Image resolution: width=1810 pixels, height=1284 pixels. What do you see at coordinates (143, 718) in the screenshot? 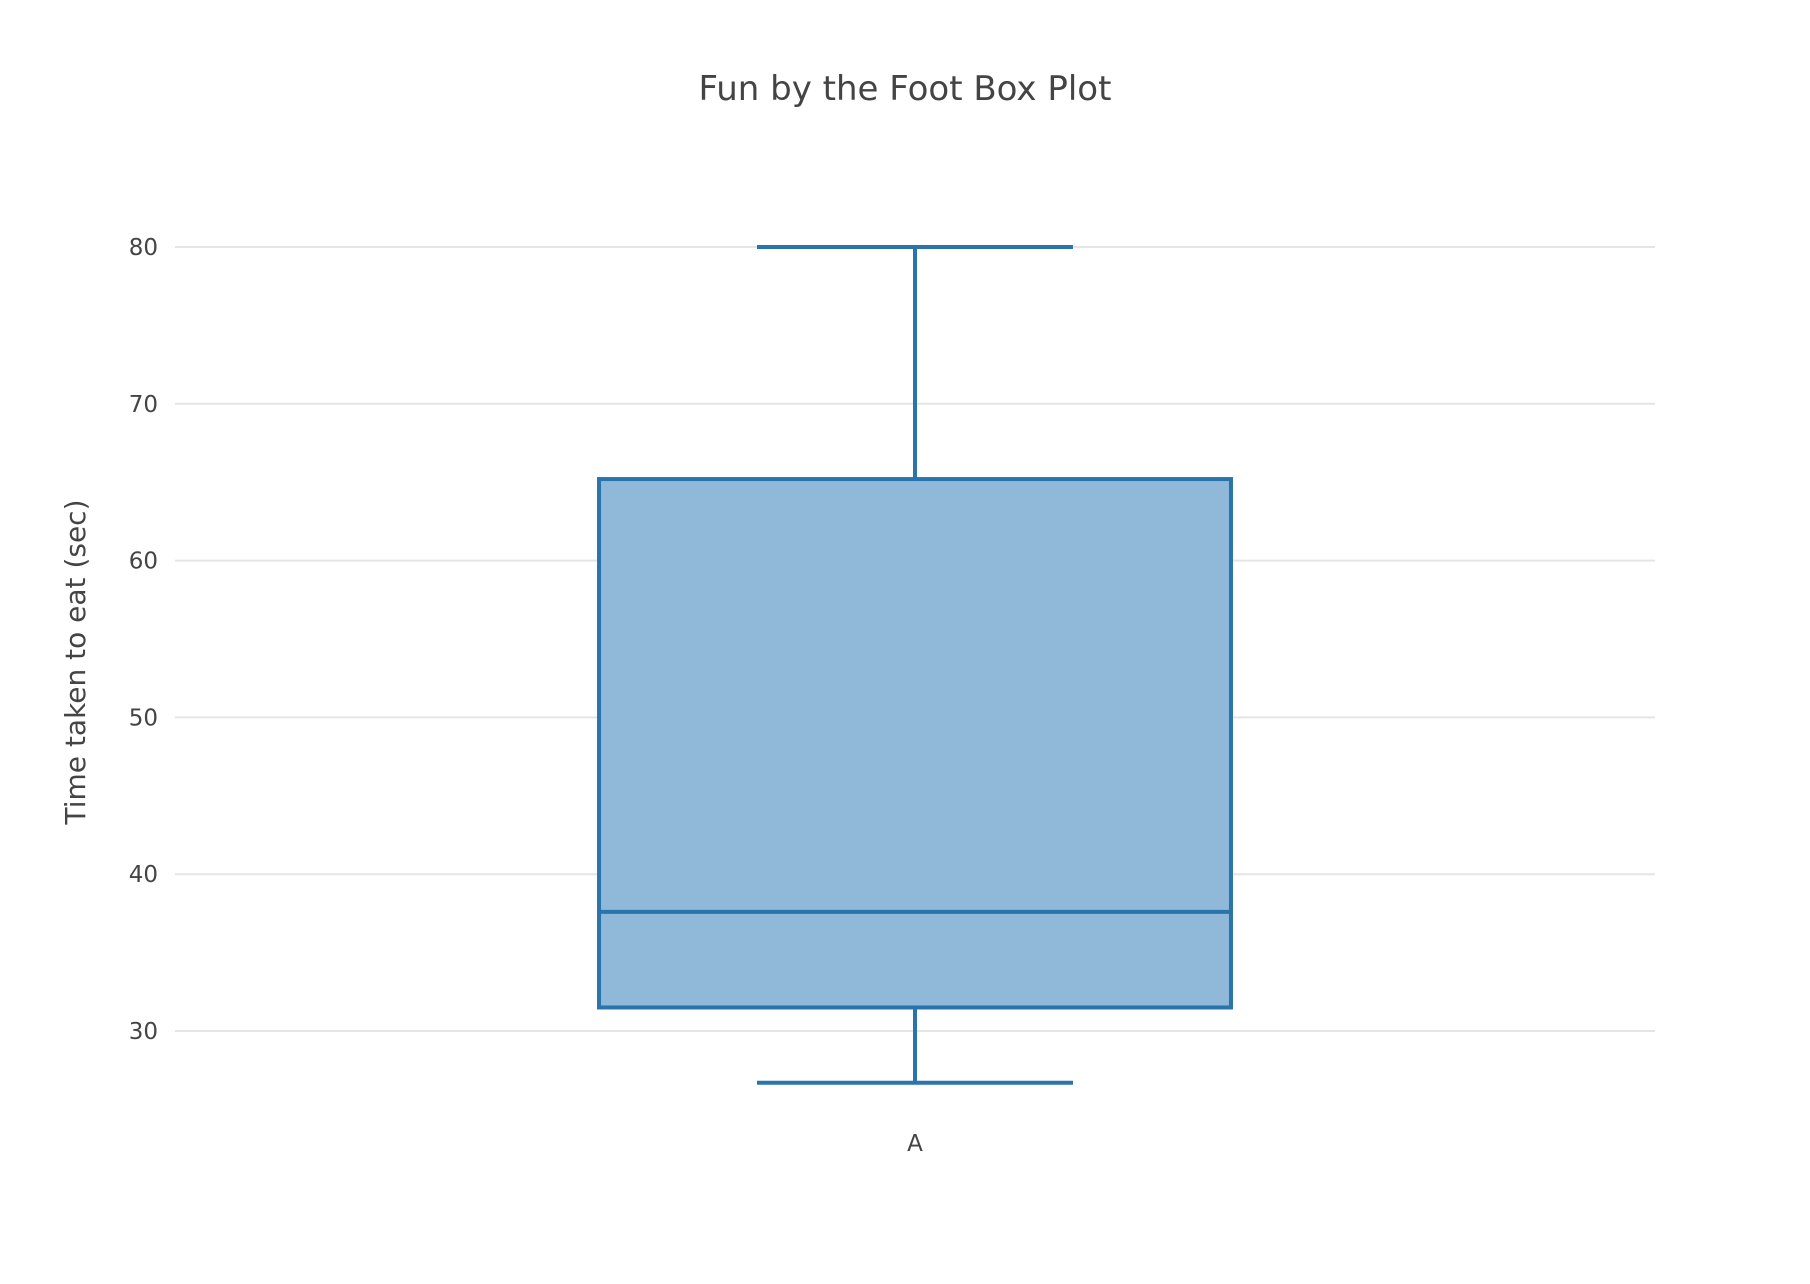
I see `y-tick-label: 50` at bounding box center [143, 718].